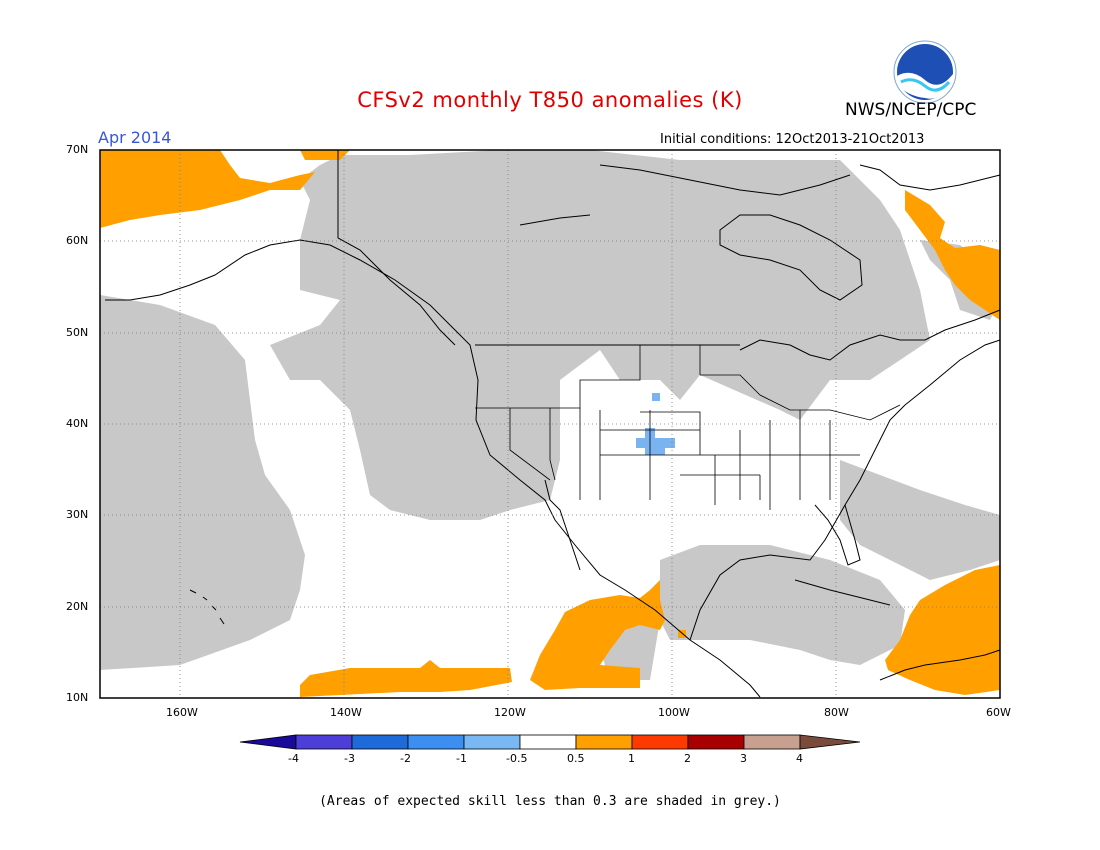  Describe the element at coordinates (77, 514) in the screenshot. I see `lat-label-30n: 30N` at that location.